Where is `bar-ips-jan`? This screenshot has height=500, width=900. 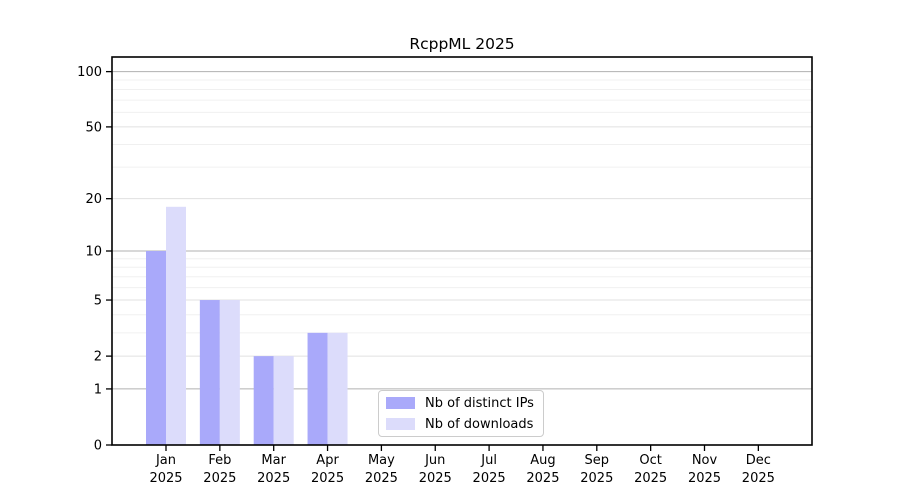 bar-ips-jan is located at coordinates (156, 348).